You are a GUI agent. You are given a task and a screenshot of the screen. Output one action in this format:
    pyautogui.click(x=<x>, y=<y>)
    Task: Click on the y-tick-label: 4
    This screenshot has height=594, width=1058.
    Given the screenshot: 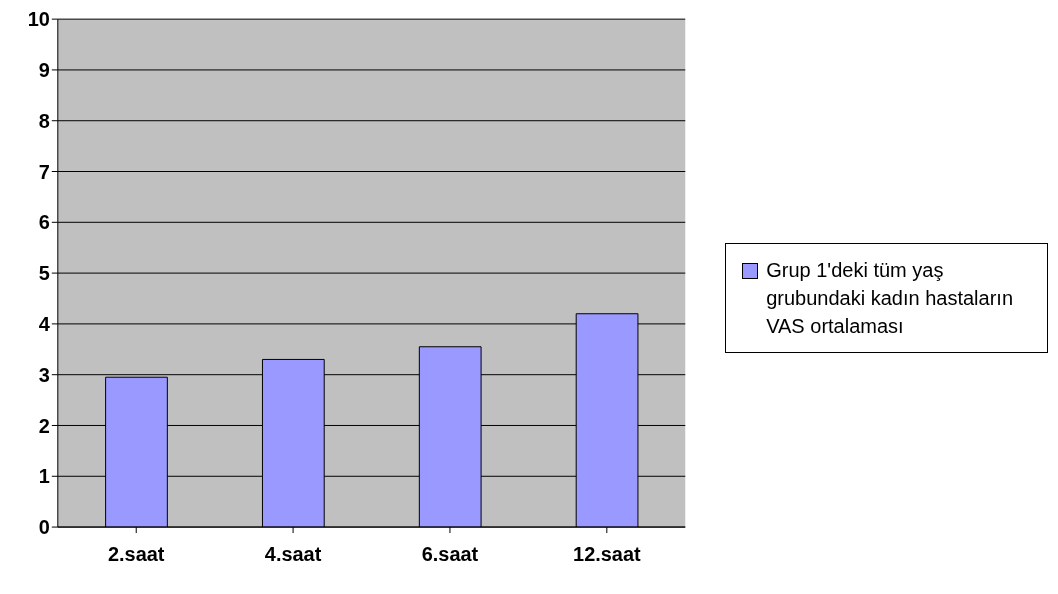 What is the action you would take?
    pyautogui.click(x=44, y=323)
    